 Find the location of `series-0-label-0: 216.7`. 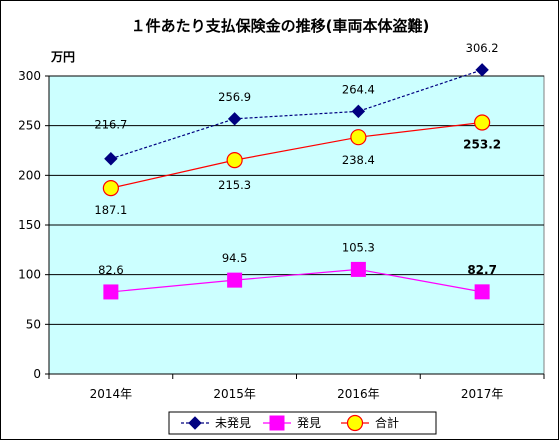

series-0-label-0: 216.7 is located at coordinates (110, 125).